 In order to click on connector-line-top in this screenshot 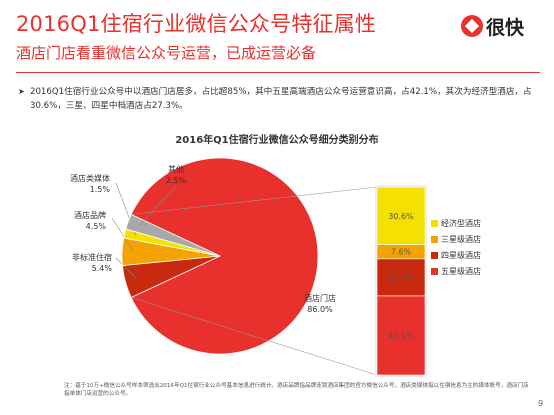, I will do `click(254, 200)`.